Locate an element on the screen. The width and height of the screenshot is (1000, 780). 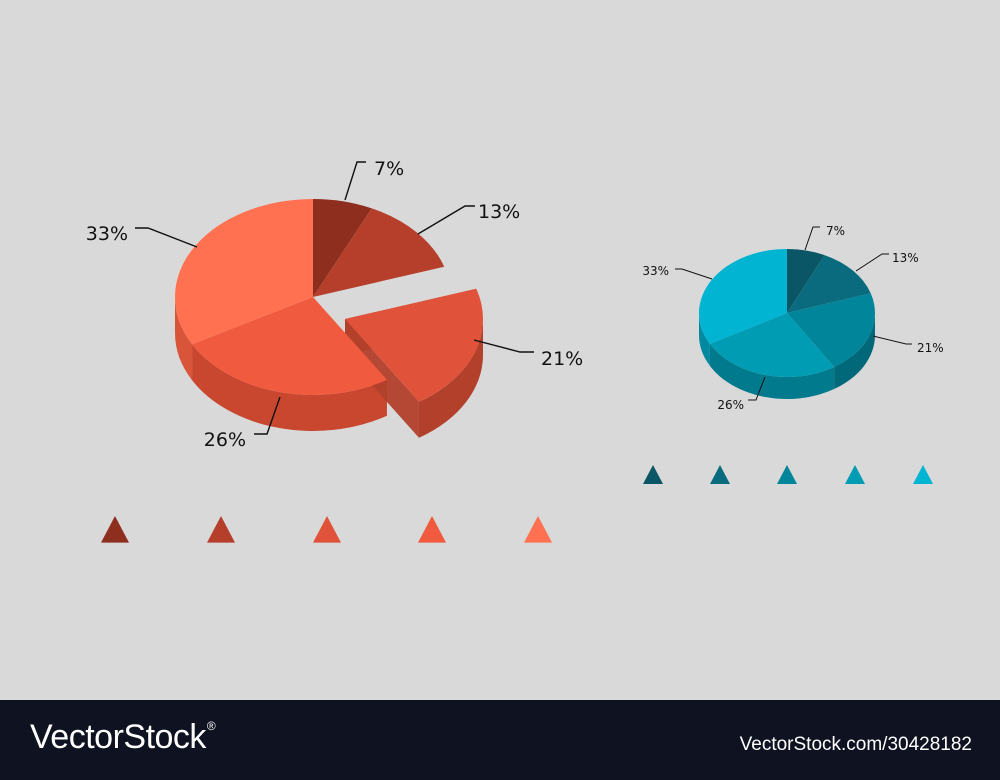
image-id-text: VectorStock.com/30428182 is located at coordinates (855, 744).